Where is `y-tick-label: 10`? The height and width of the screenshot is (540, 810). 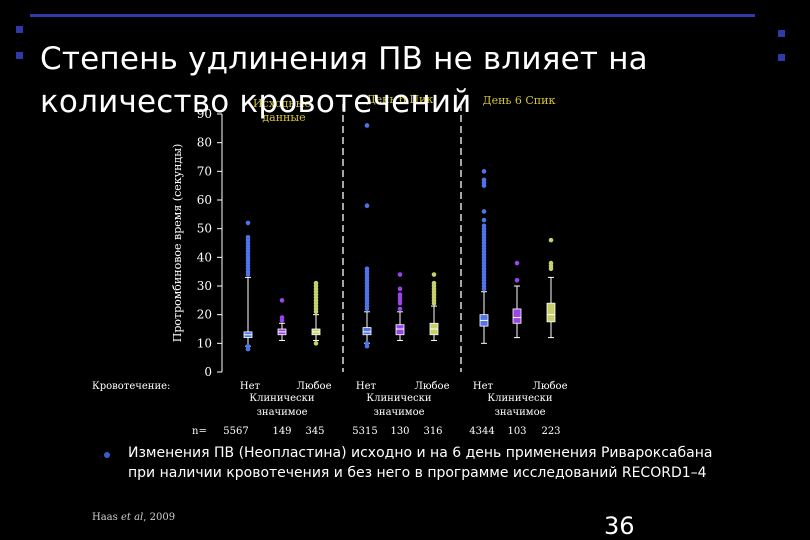 y-tick-label: 10 is located at coordinates (204, 343).